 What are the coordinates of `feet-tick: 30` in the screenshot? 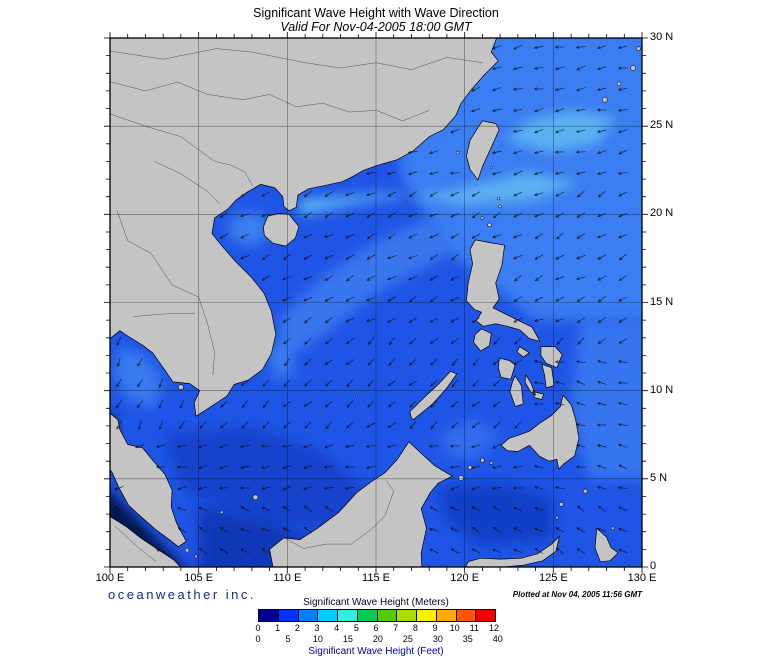 It's located at (437, 639).